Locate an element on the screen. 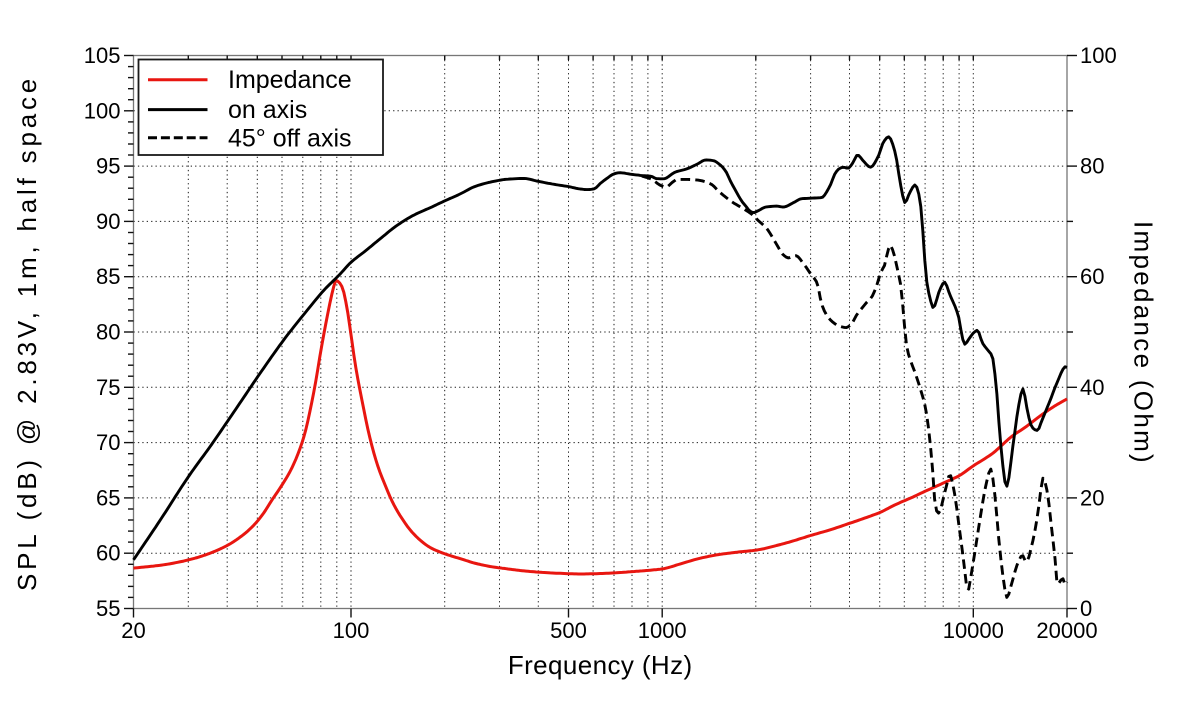 This screenshot has height=720, width=1200. svg-text: 70 is located at coordinates (108, 442).